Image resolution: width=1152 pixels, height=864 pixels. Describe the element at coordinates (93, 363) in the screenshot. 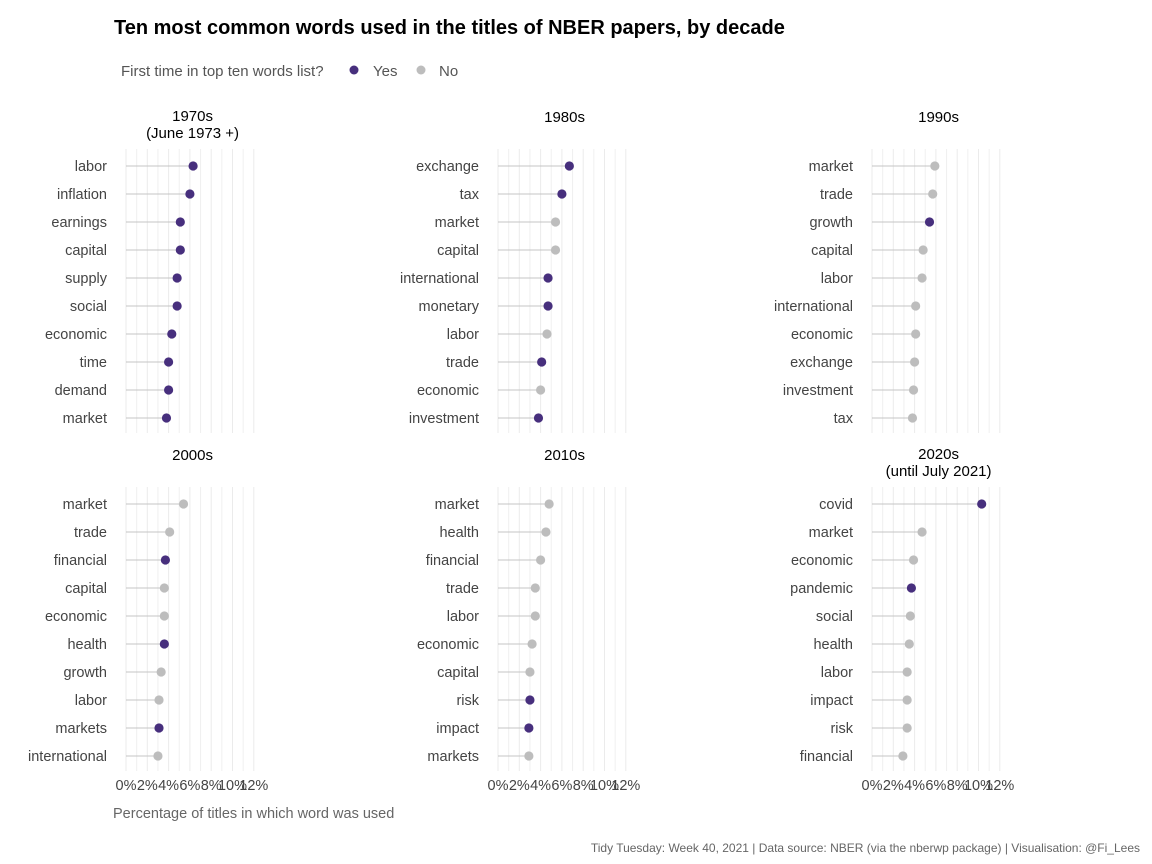

I see `category-label: time` at that location.